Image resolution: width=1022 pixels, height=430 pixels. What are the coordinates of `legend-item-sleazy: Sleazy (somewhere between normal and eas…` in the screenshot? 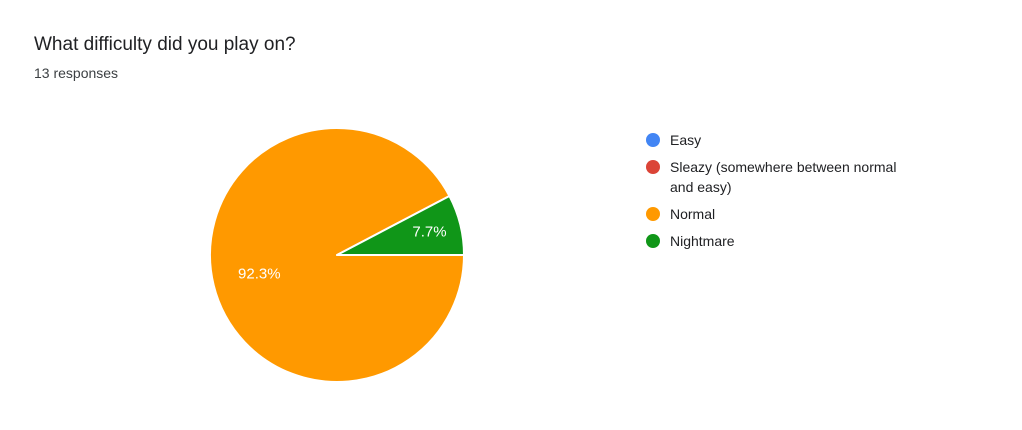 It's located at (801, 177).